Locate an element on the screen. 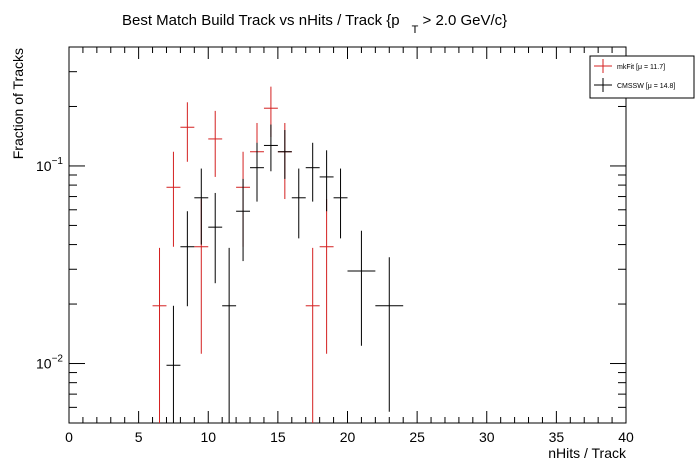 The image size is (696, 472). legend: mkFit [μ = 11.7] CMSSW [μ = 14.8] is located at coordinates (642, 77).